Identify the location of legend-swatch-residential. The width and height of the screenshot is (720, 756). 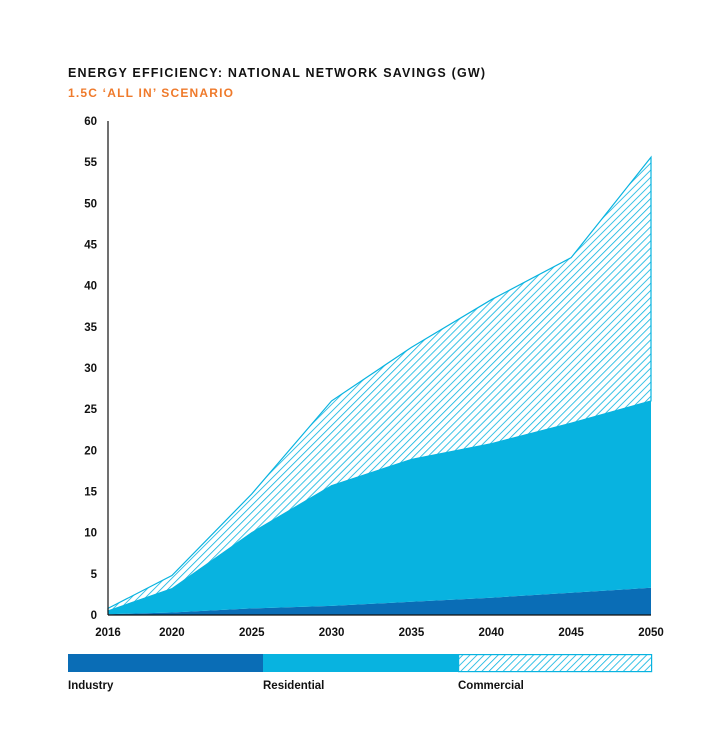
(360, 663).